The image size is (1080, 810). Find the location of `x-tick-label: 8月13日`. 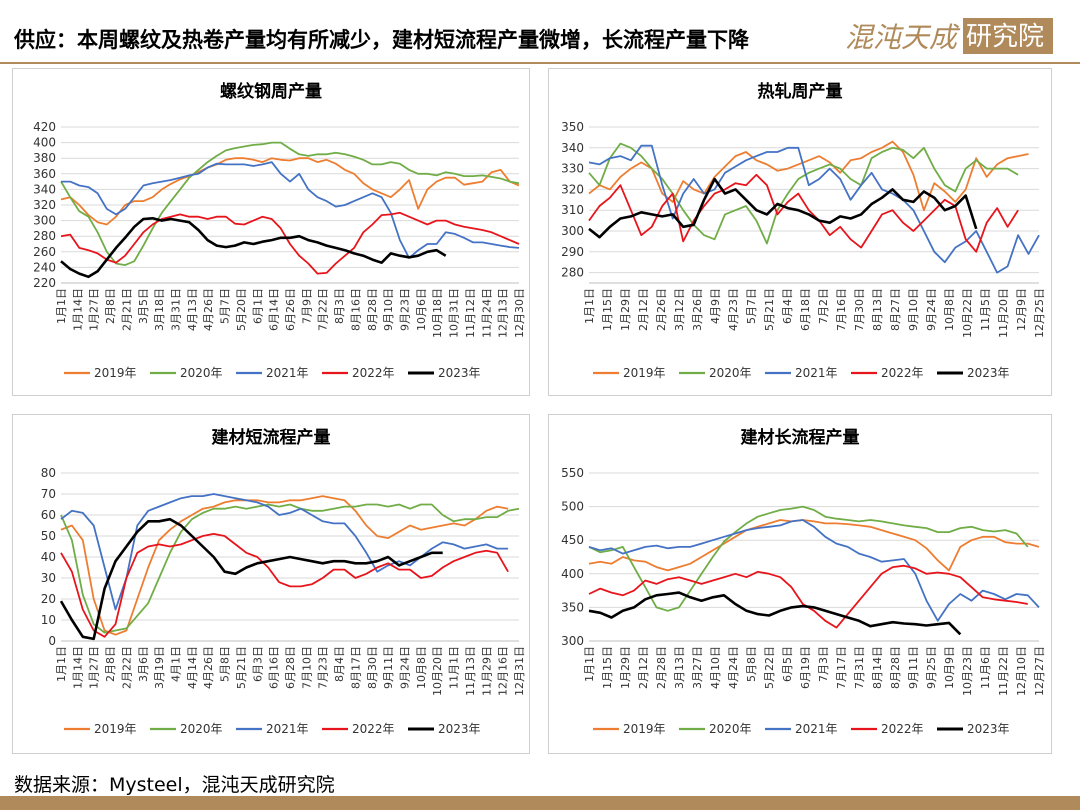

x-tick-label: 8月13日 is located at coordinates (877, 309).